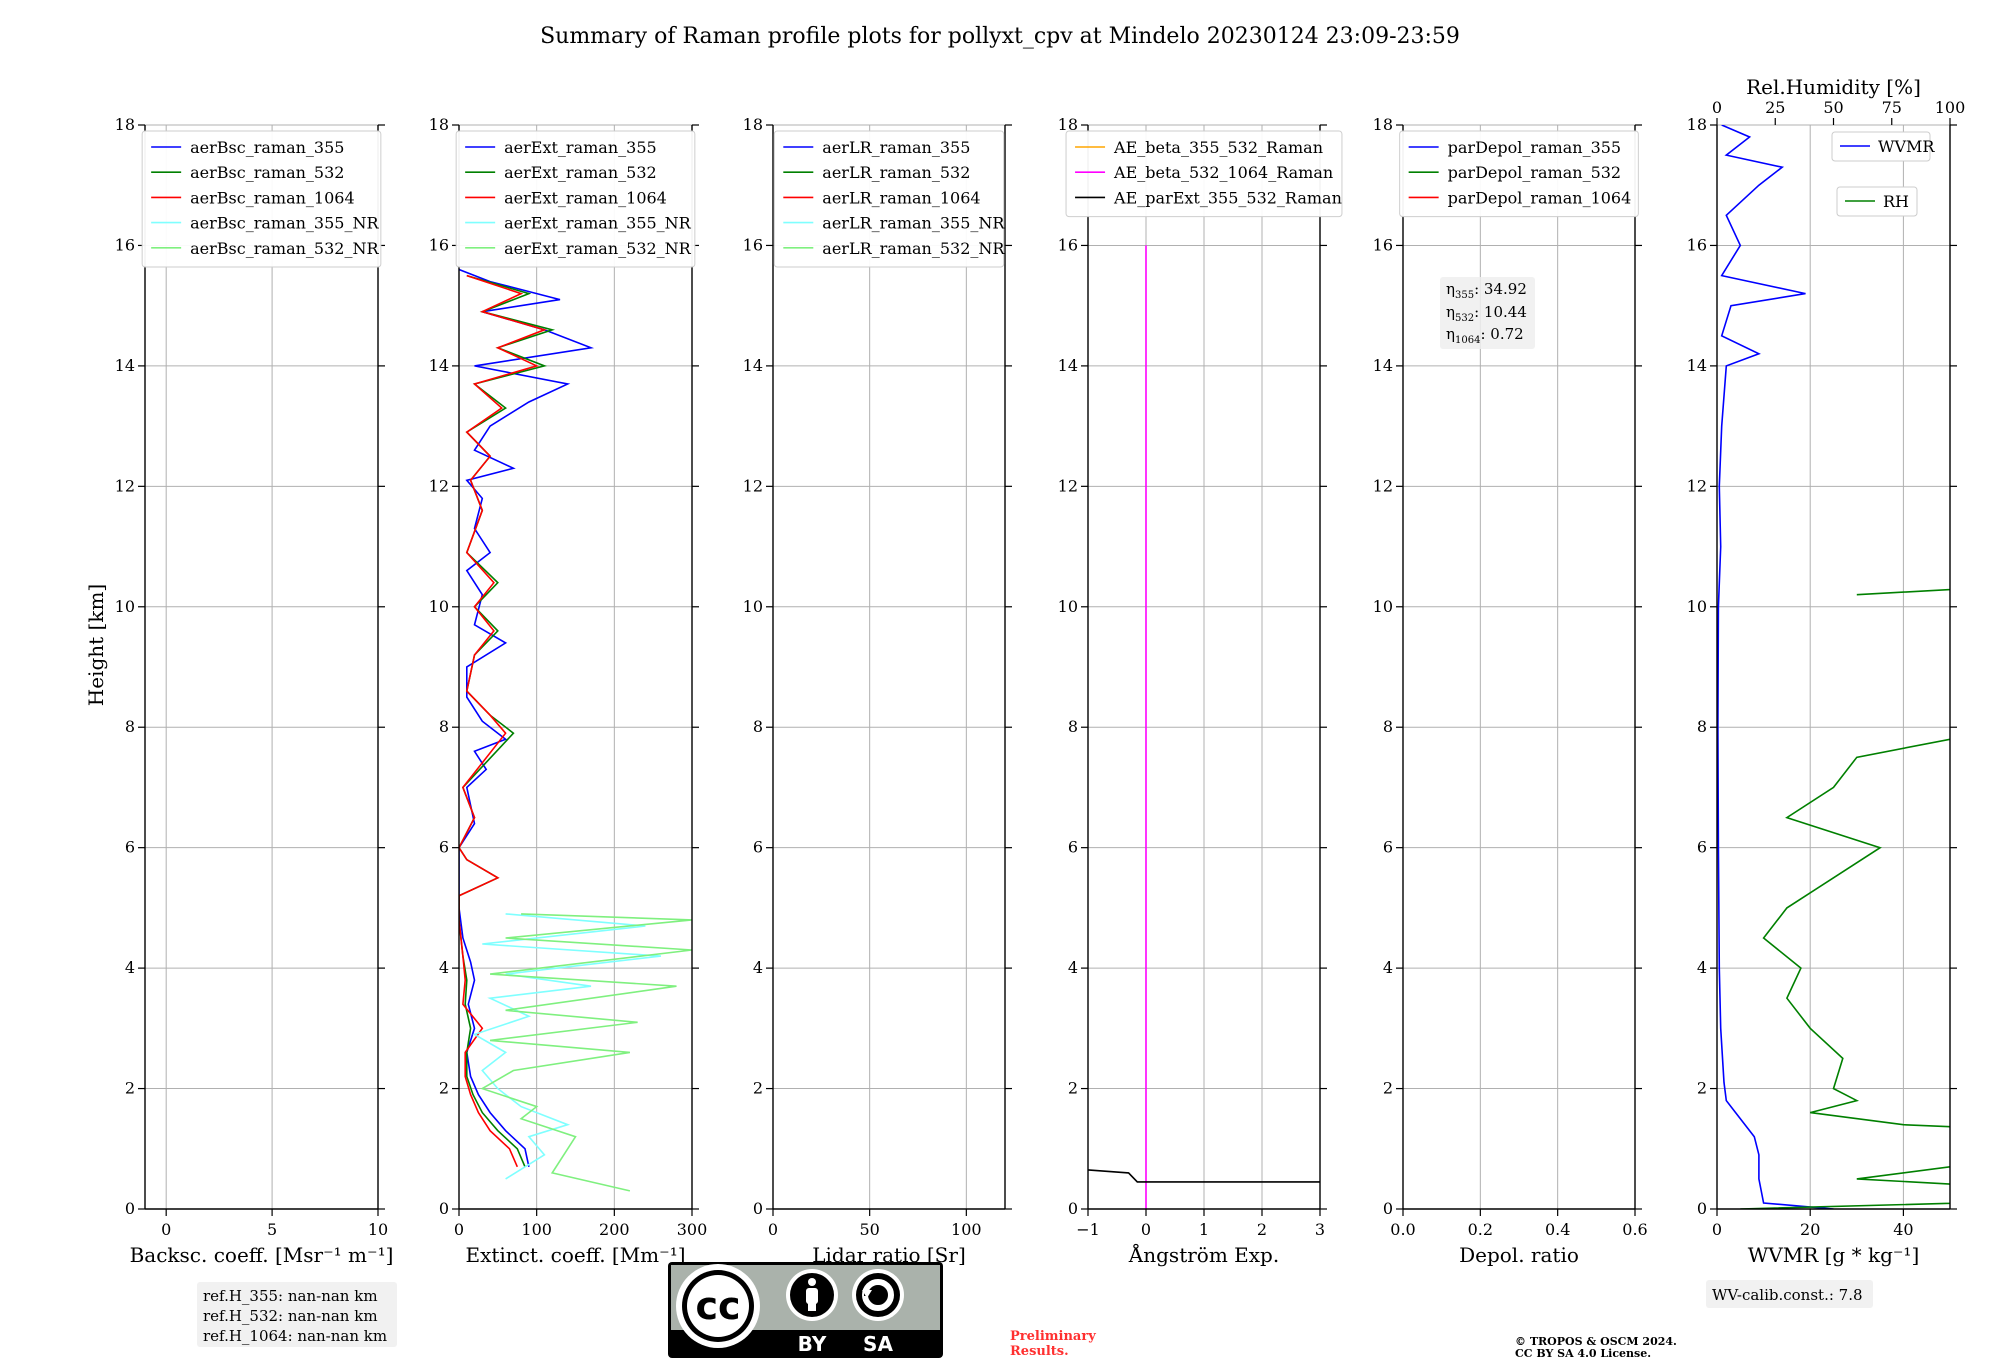 Image resolution: width=2000 pixels, height=1360 pixels. Describe the element at coordinates (1892, 107) in the screenshot. I see `top-x-tick-label: 75` at that location.